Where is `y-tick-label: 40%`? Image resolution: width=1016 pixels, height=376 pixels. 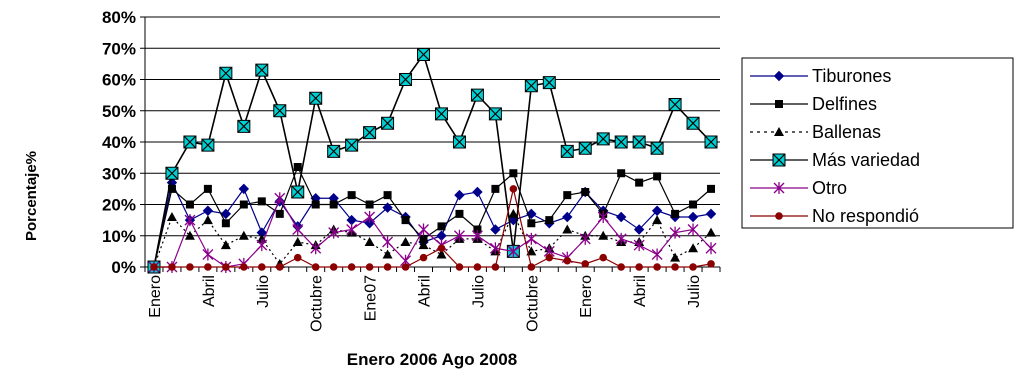
y-tick-label: 40% is located at coordinates (119, 142).